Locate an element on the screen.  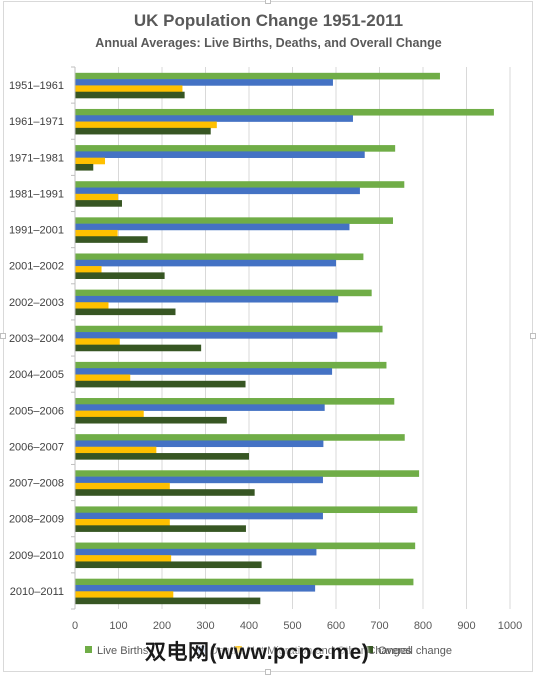
y-tick-label: 1961–1971 is located at coordinates (36, 122).